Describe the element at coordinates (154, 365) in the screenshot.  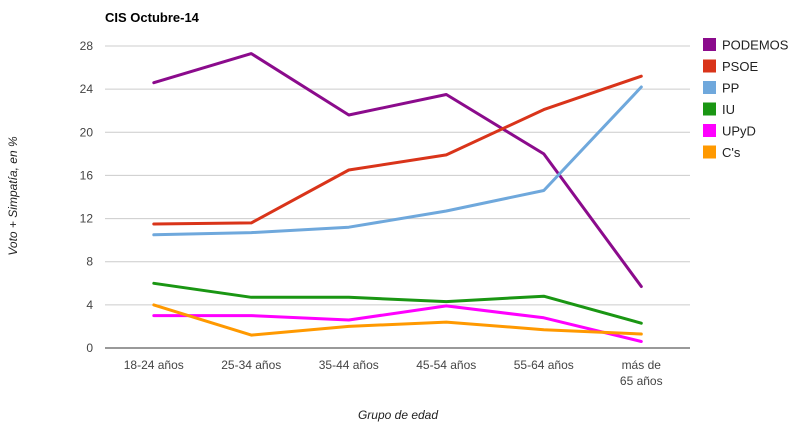
I see `x-tick-label: 18-24 años` at that location.